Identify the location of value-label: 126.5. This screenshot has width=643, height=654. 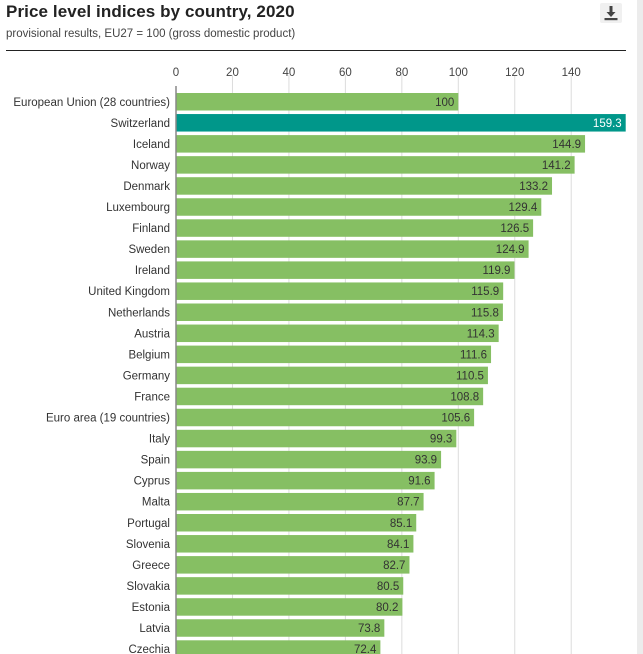
(514, 229).